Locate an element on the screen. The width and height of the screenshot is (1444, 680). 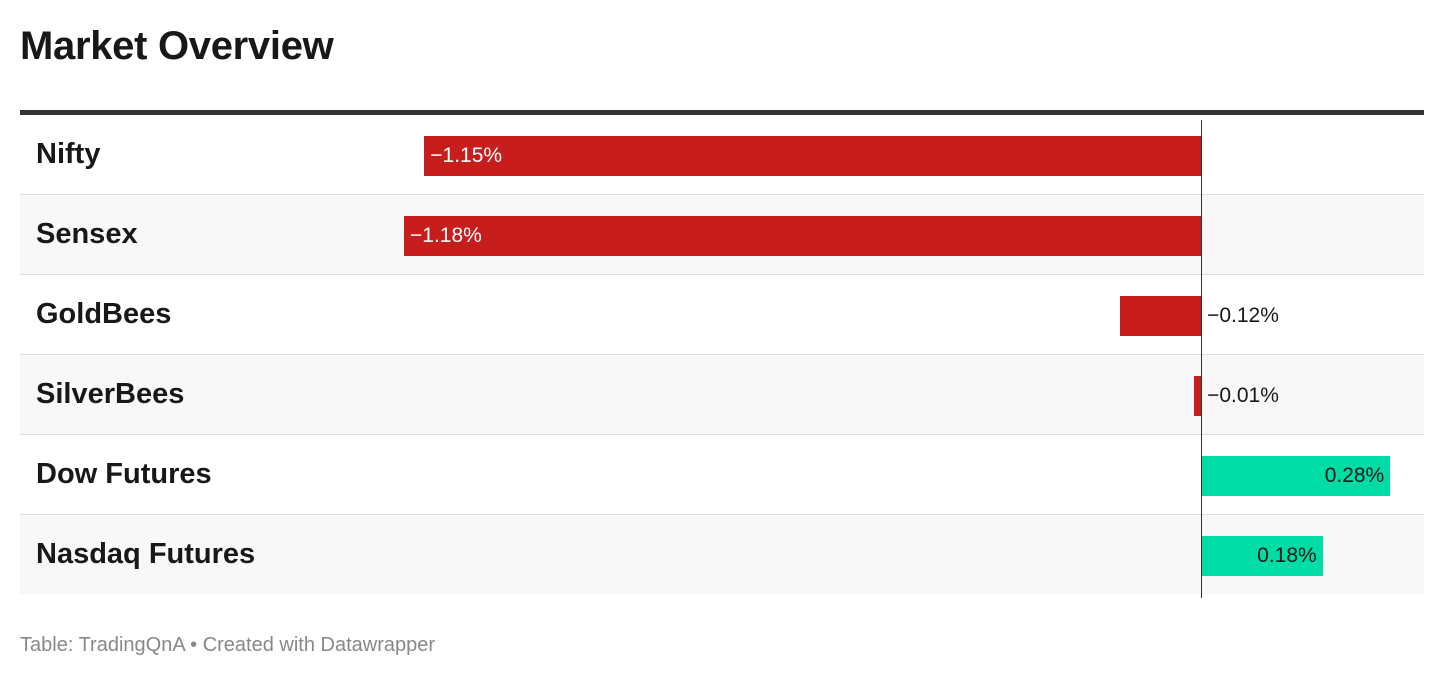
row-label: Nasdaq Futures is located at coordinates (146, 554).